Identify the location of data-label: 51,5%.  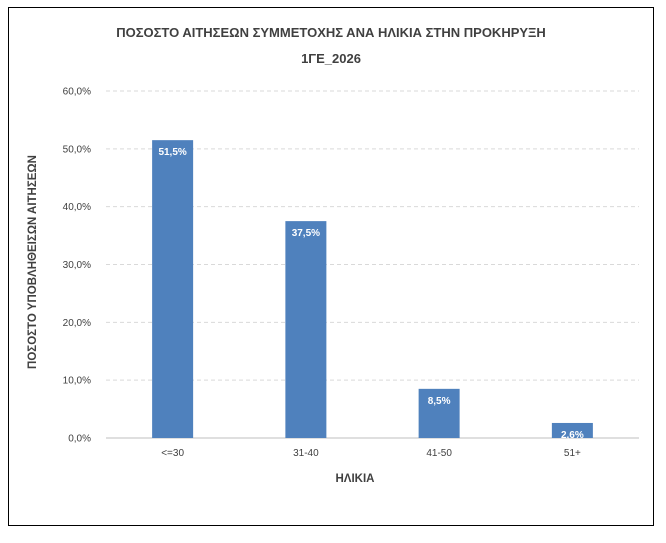
(172, 152).